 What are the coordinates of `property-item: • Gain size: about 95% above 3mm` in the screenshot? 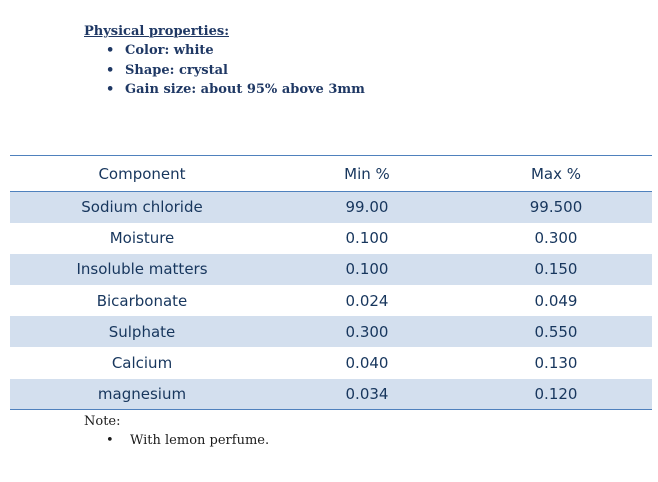 It's located at (235, 90).